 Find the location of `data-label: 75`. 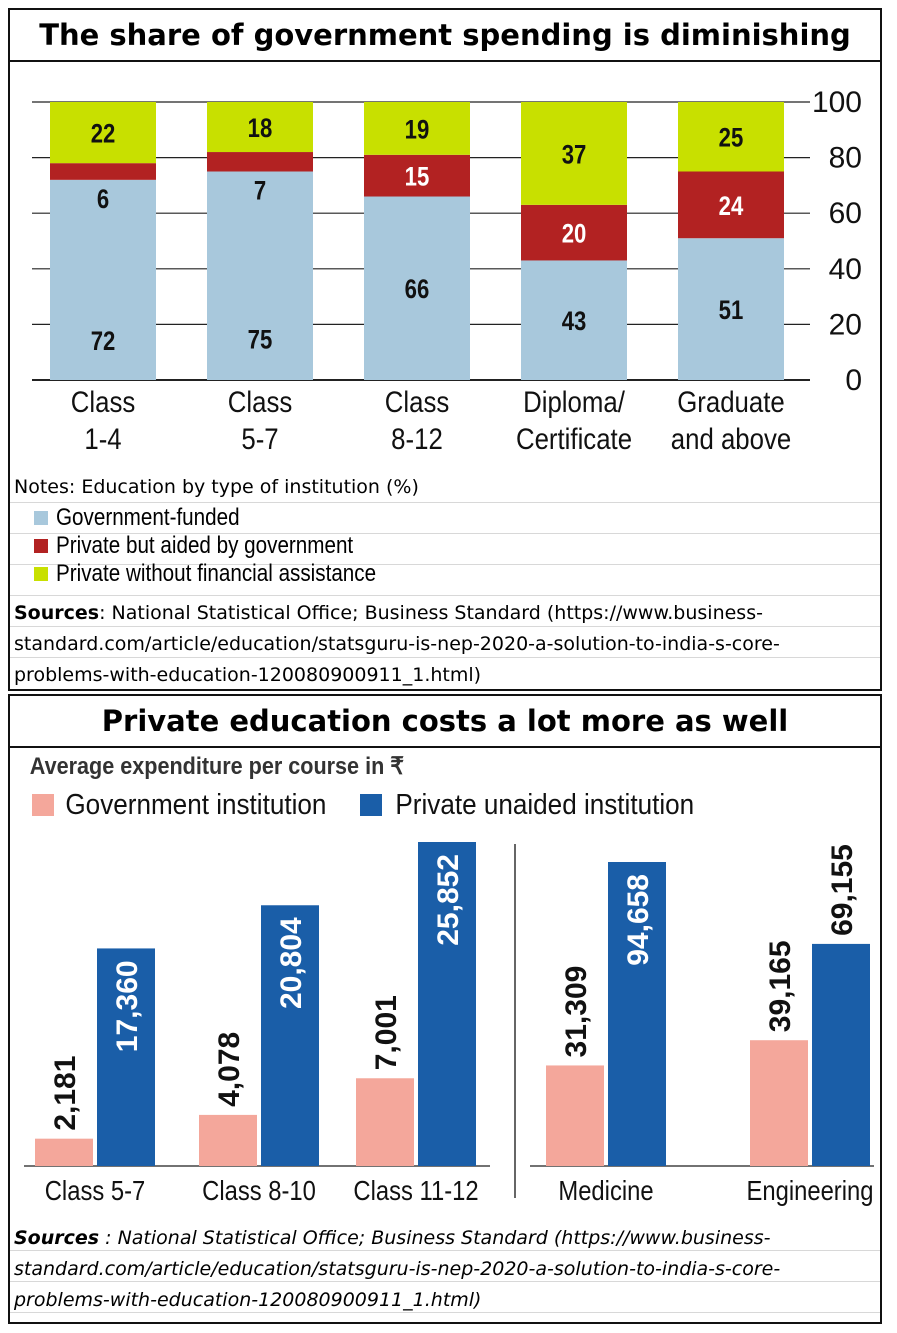

data-label: 75 is located at coordinates (260, 340).